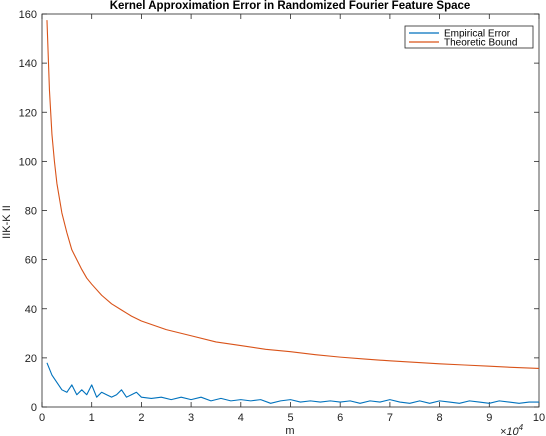 Image resolution: width=546 pixels, height=436 pixels. What do you see at coordinates (489, 418) in the screenshot?
I see `x-tick-label: 9` at bounding box center [489, 418].